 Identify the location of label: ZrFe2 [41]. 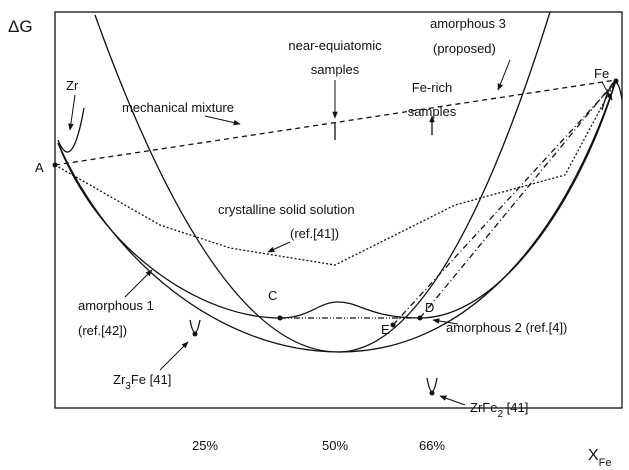
(499, 410).